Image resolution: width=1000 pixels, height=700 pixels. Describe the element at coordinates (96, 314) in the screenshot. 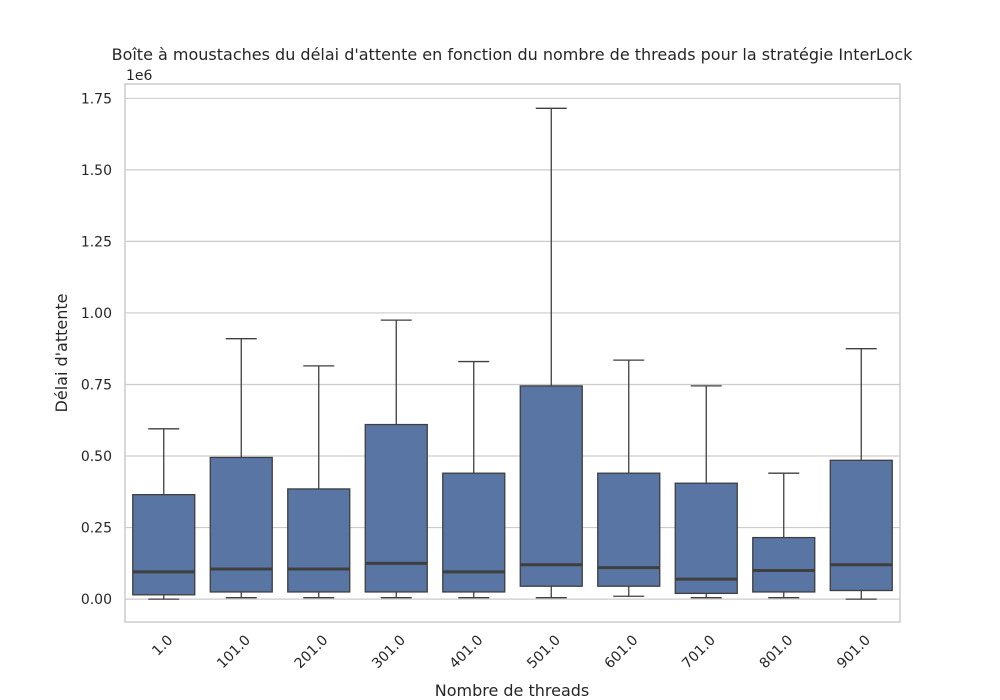

I see `y-tick-label: 1.00` at that location.